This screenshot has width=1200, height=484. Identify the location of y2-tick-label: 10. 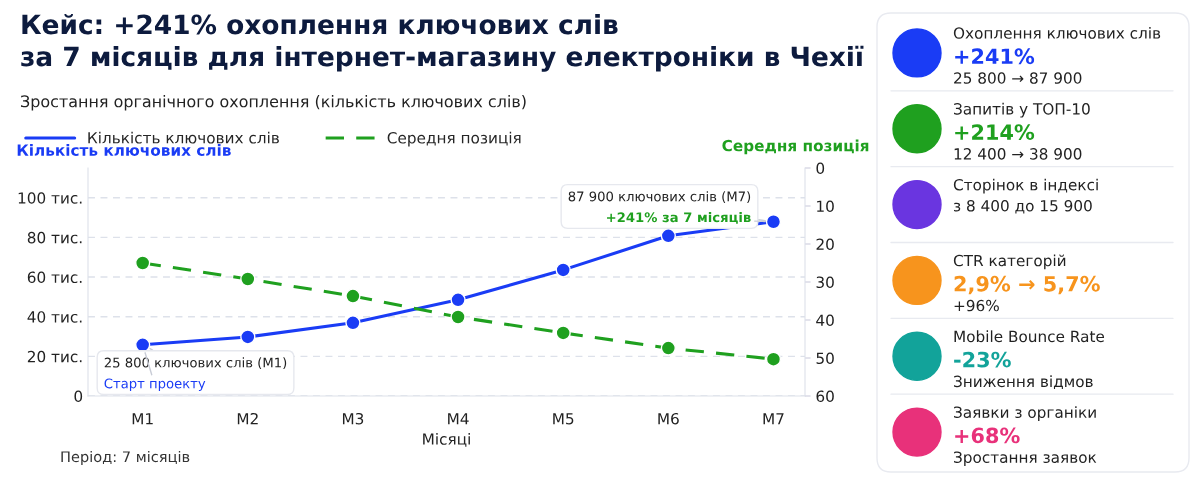
(825, 206).